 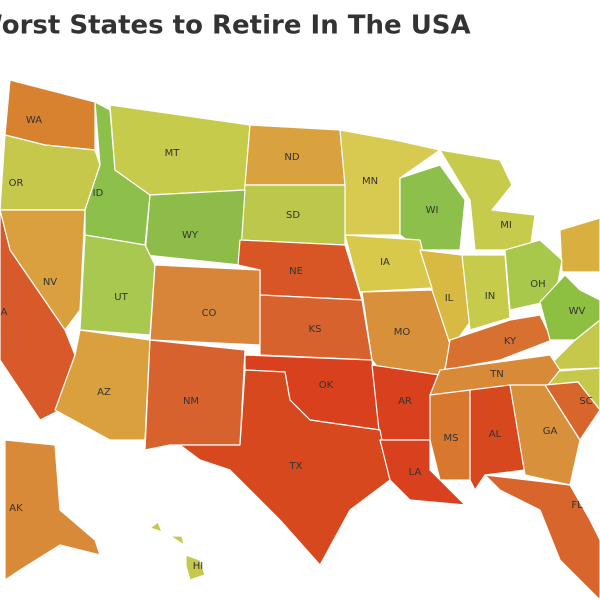 I want to click on state-label: FL, so click(x=577, y=505).